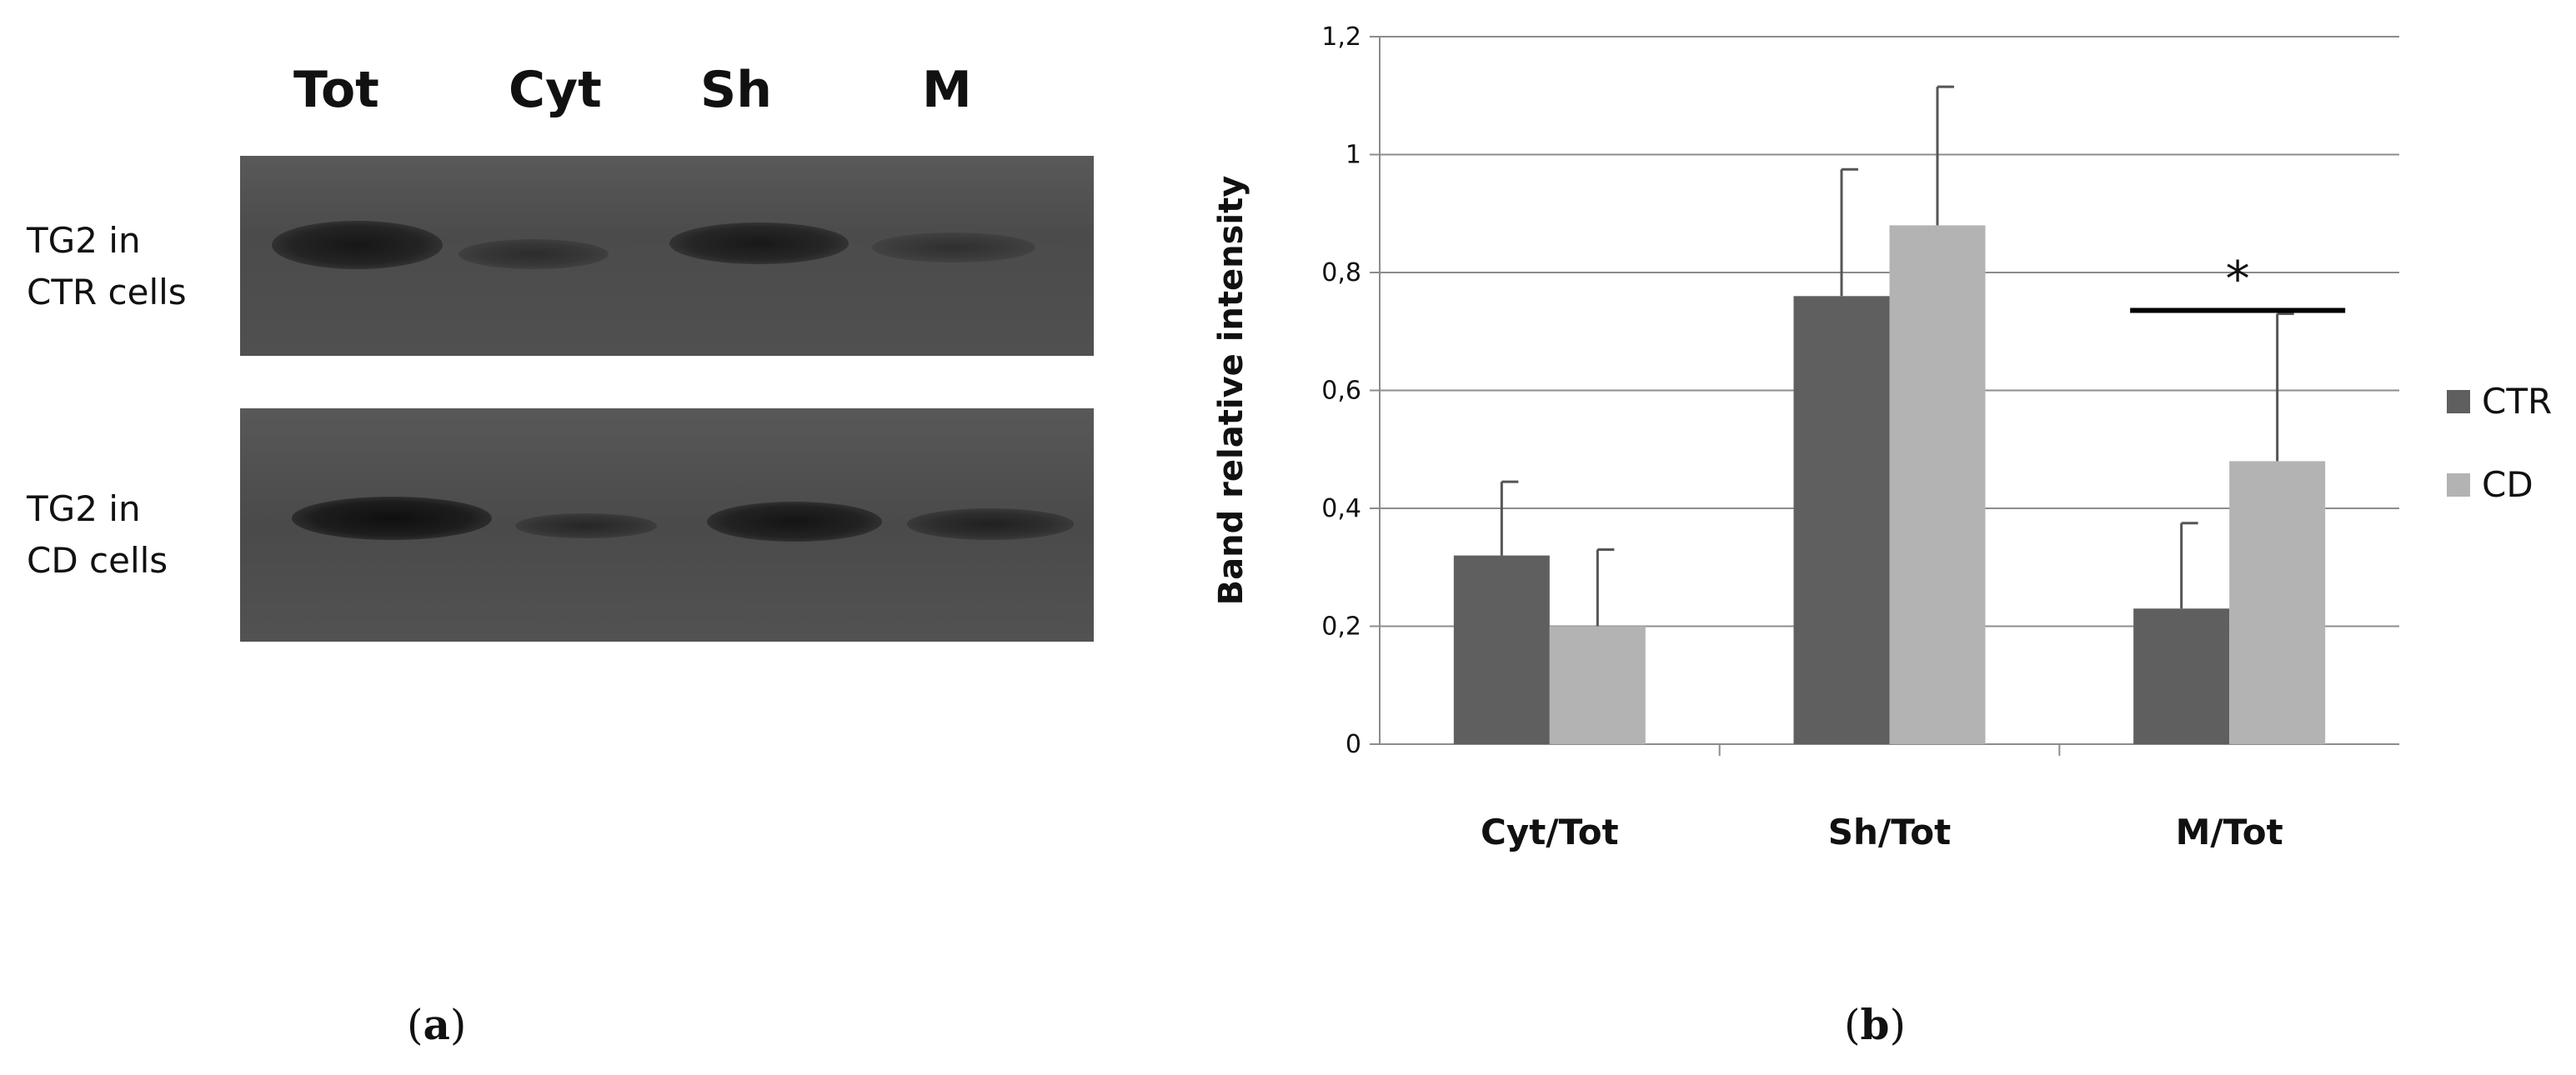 This screenshot has width=2576, height=1075. I want to click on row-label-cd: TG2 in CD cells, so click(97, 535).